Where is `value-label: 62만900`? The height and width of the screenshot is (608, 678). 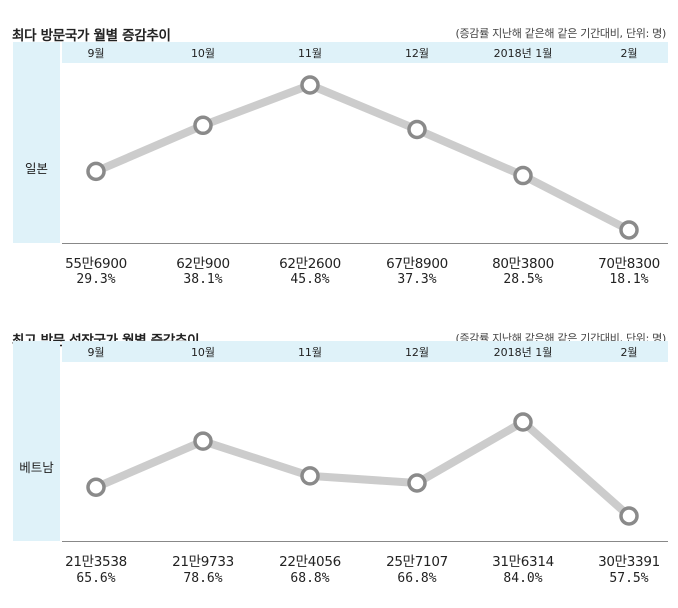
value-label: 62만900 is located at coordinates (203, 264).